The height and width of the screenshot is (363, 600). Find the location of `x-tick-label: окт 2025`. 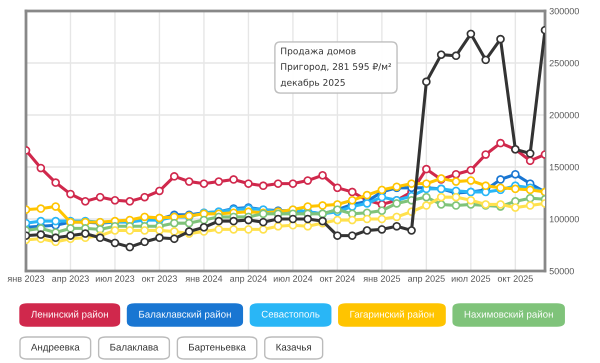

x-tick-label: окт 2025 is located at coordinates (515, 278).